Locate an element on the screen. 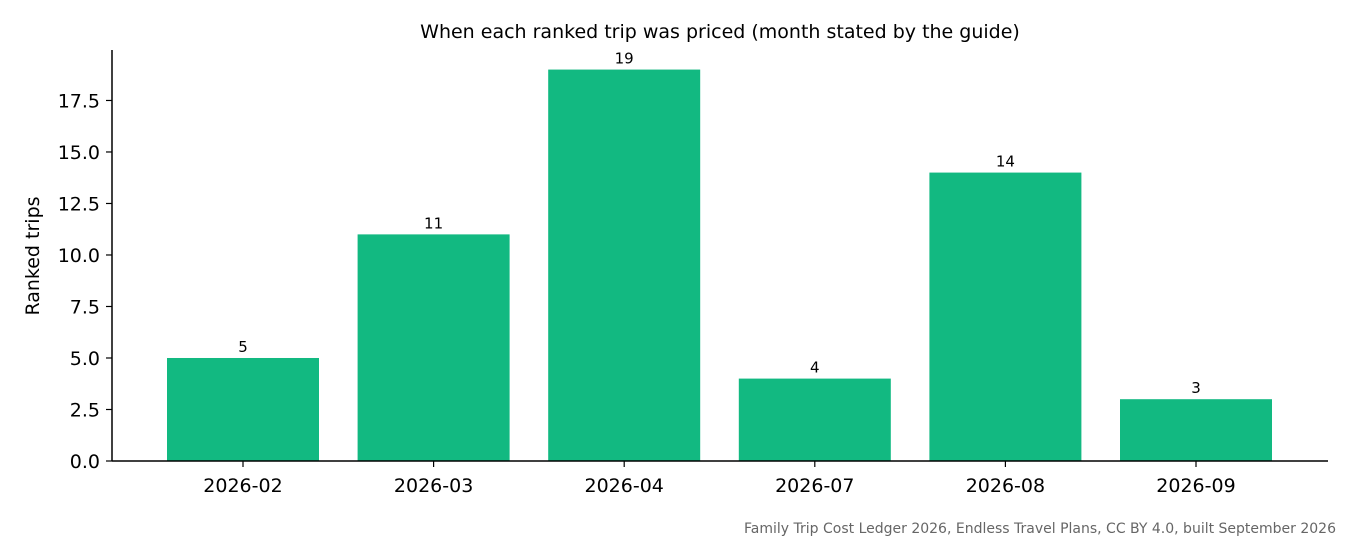 Image resolution: width=1350 pixels, height=540 pixels. bar-value-label: 11 is located at coordinates (433, 223).